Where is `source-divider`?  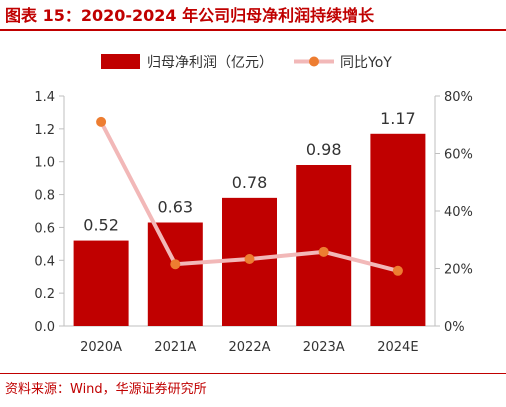
source-divider is located at coordinates (253, 373).